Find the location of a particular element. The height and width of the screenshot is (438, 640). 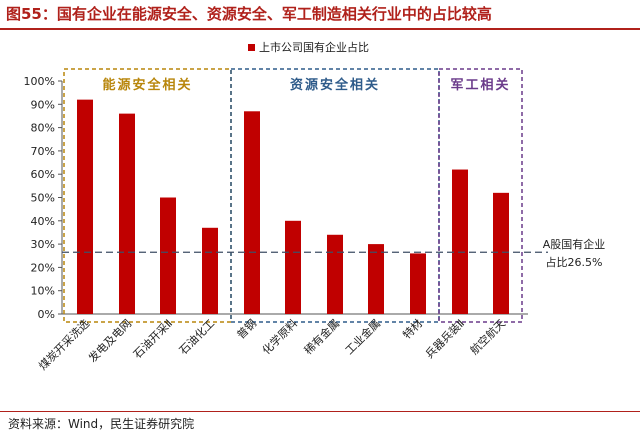

reference-label-line1: A股国有企业 is located at coordinates (574, 244).